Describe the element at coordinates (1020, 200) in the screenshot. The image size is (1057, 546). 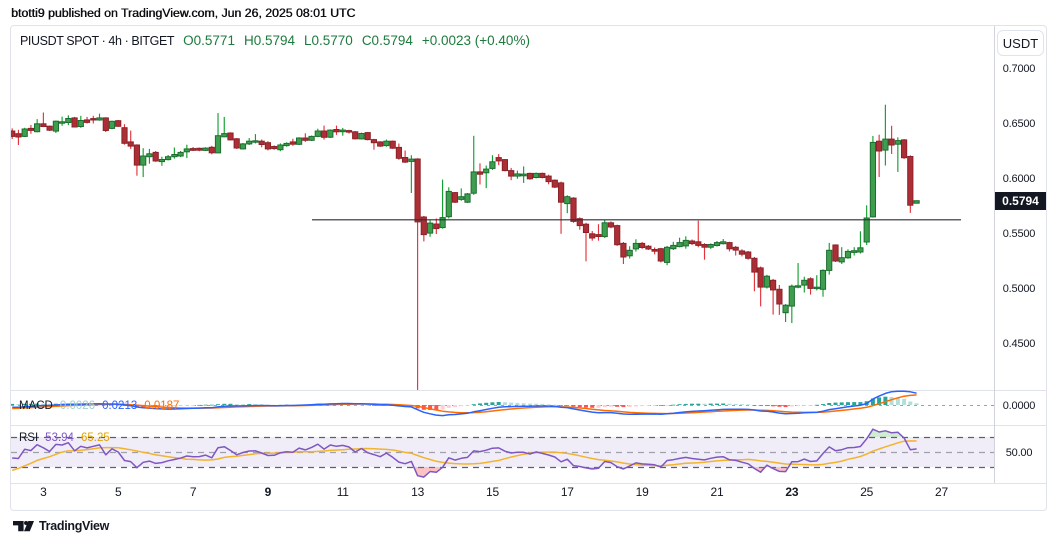
I see `last-price-label: 0.5794` at that location.